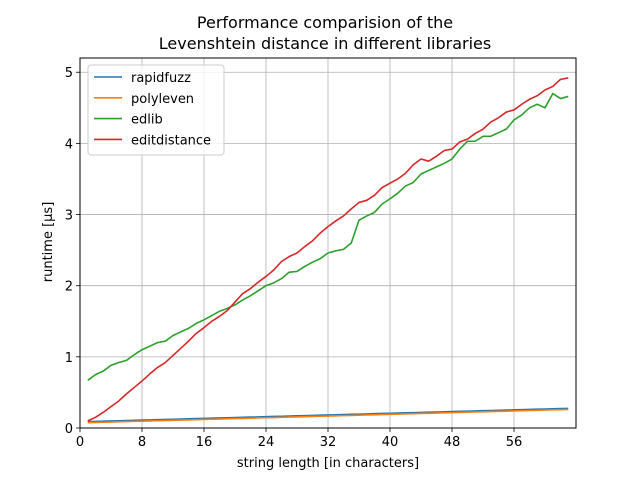  Describe the element at coordinates (204, 442) in the screenshot. I see `x-tick-label: 16` at that location.